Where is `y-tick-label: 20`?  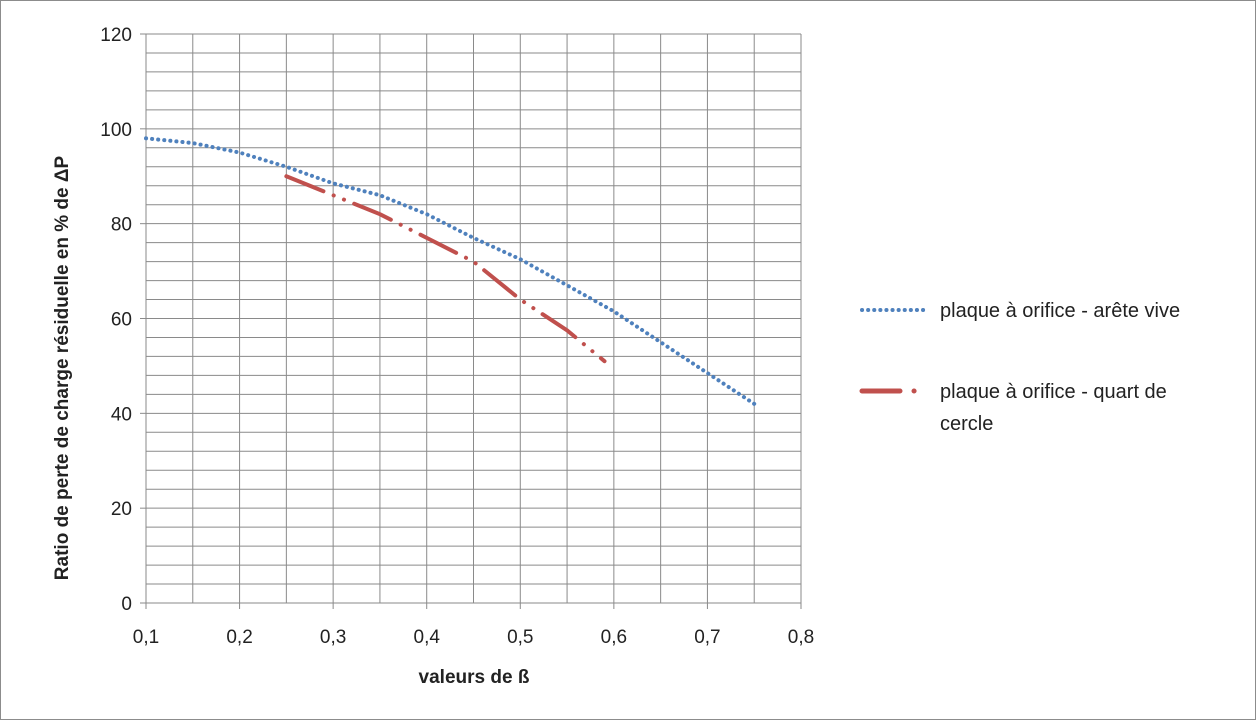 y-tick-label: 20 is located at coordinates (121, 509).